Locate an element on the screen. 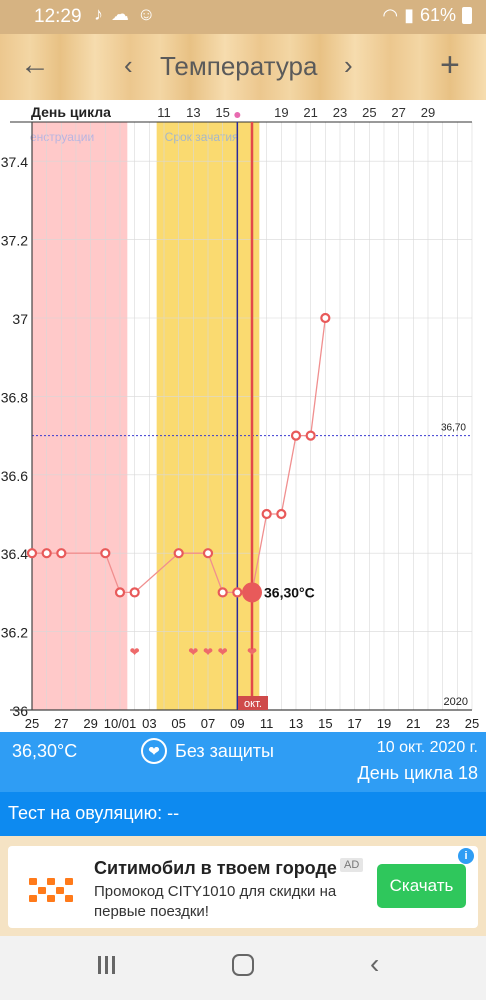 This screenshot has height=1000, width=486. x-tick-label: 27 is located at coordinates (61, 723).